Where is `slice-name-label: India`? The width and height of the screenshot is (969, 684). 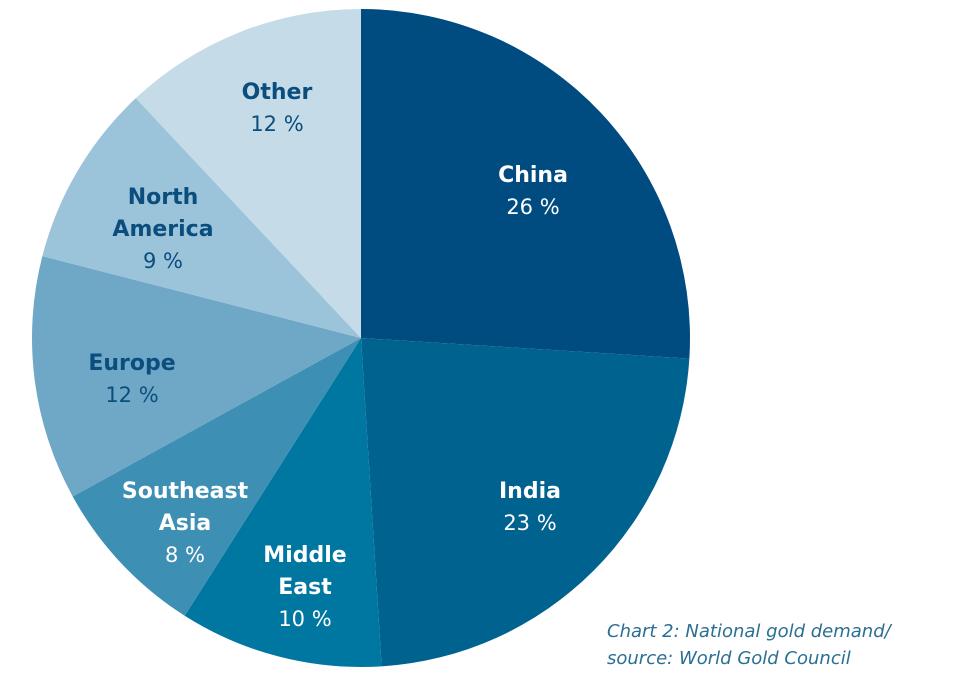 slice-name-label: India is located at coordinates (530, 491).